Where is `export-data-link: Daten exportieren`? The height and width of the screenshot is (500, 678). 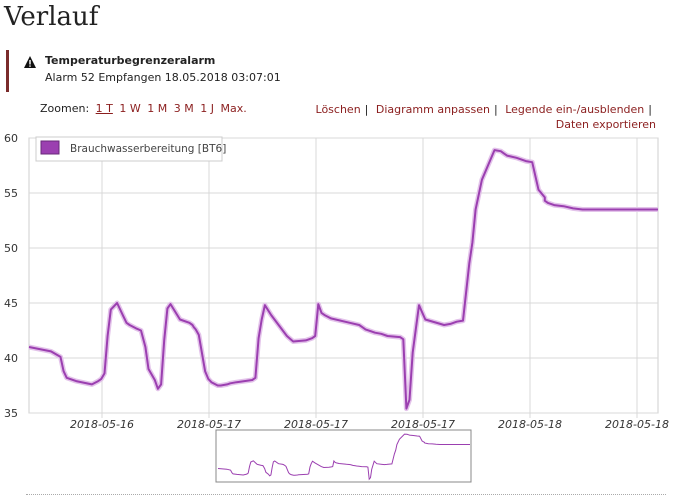
export-data-link: Daten exportieren is located at coordinates (605, 124).